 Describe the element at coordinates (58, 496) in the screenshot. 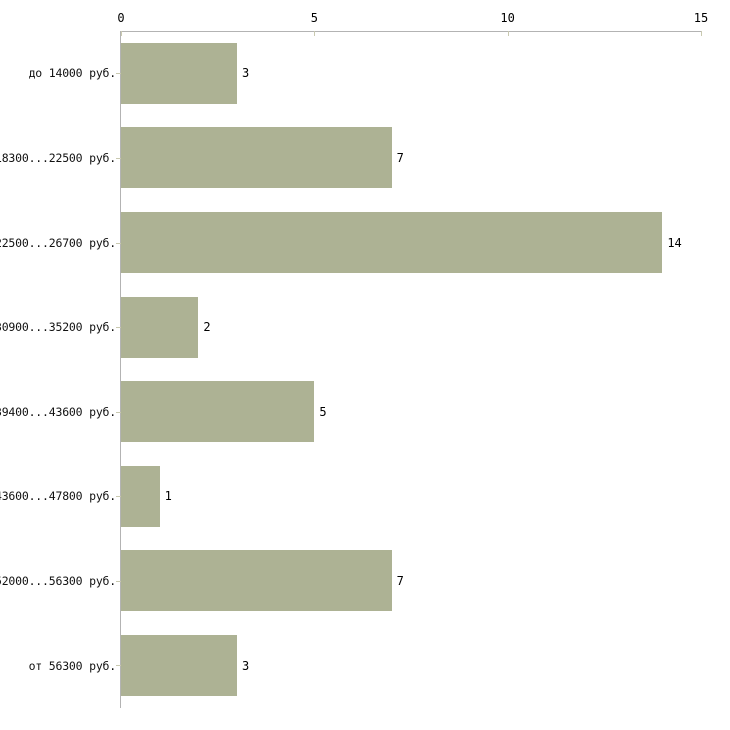

I see `category-label: 43600...47800 руб.` at that location.